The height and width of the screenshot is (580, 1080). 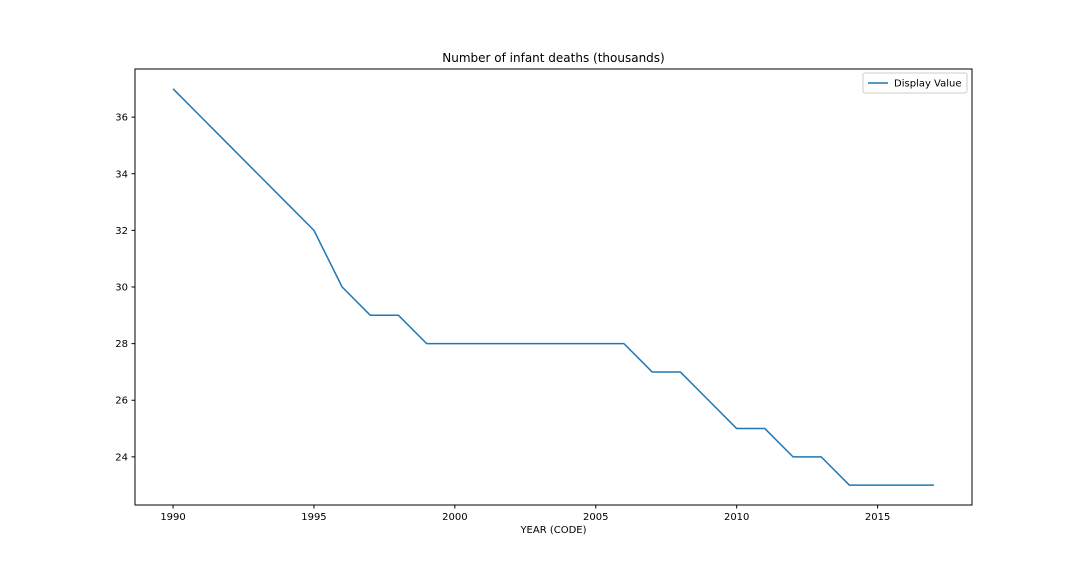 I want to click on x-tick-label: 1995, so click(x=313, y=517).